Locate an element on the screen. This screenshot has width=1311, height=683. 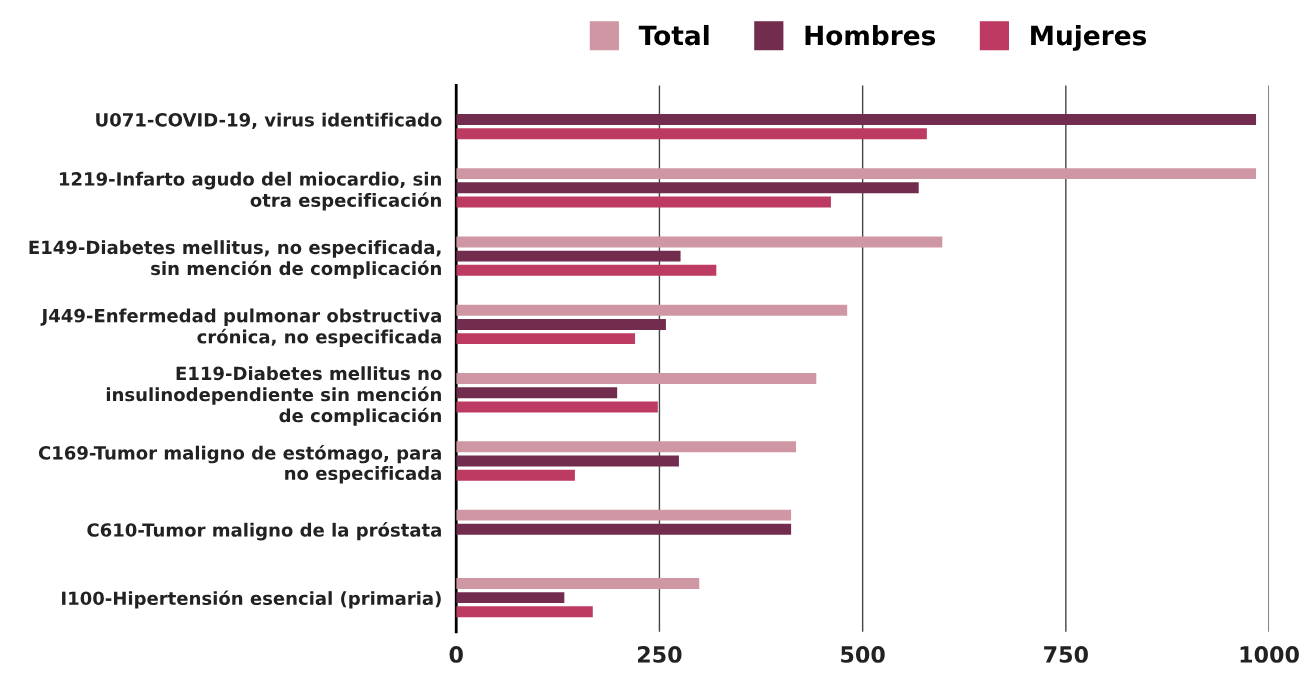
y-tick-label: U071-COVID-19, virus identificado is located at coordinates (269, 120).